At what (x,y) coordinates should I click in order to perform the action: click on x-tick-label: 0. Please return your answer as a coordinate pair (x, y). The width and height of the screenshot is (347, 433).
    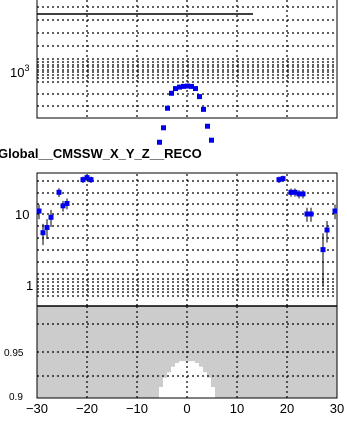
    Looking at the image, I should click on (186, 408).